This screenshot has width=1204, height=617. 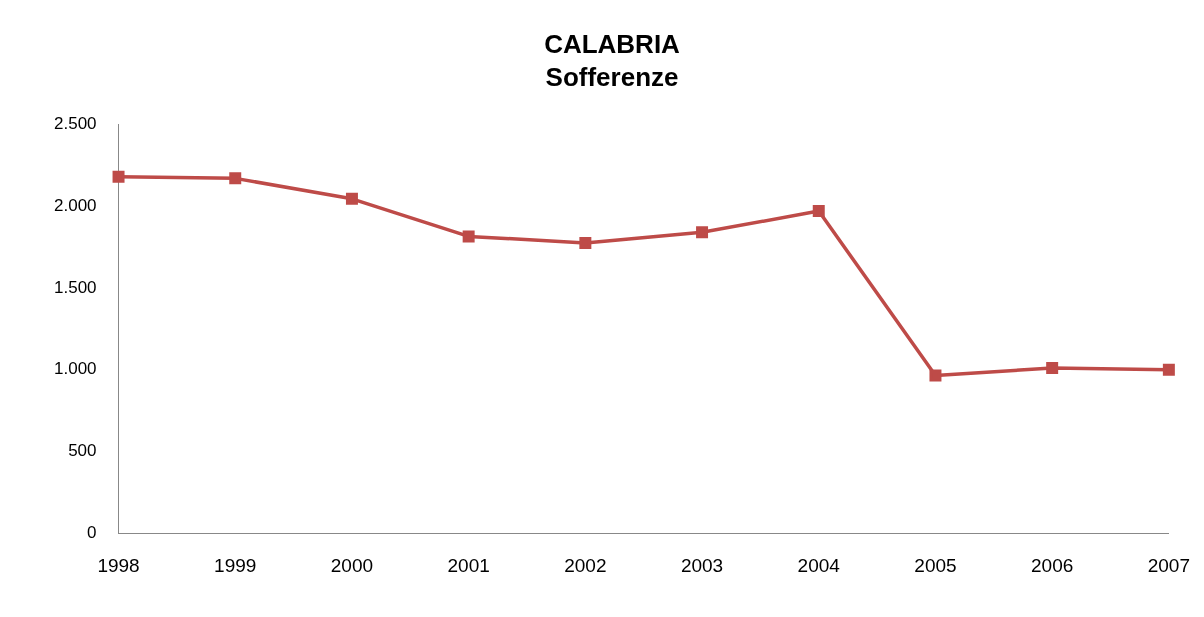 I want to click on x-tick-label: 2002, so click(x=585, y=565).